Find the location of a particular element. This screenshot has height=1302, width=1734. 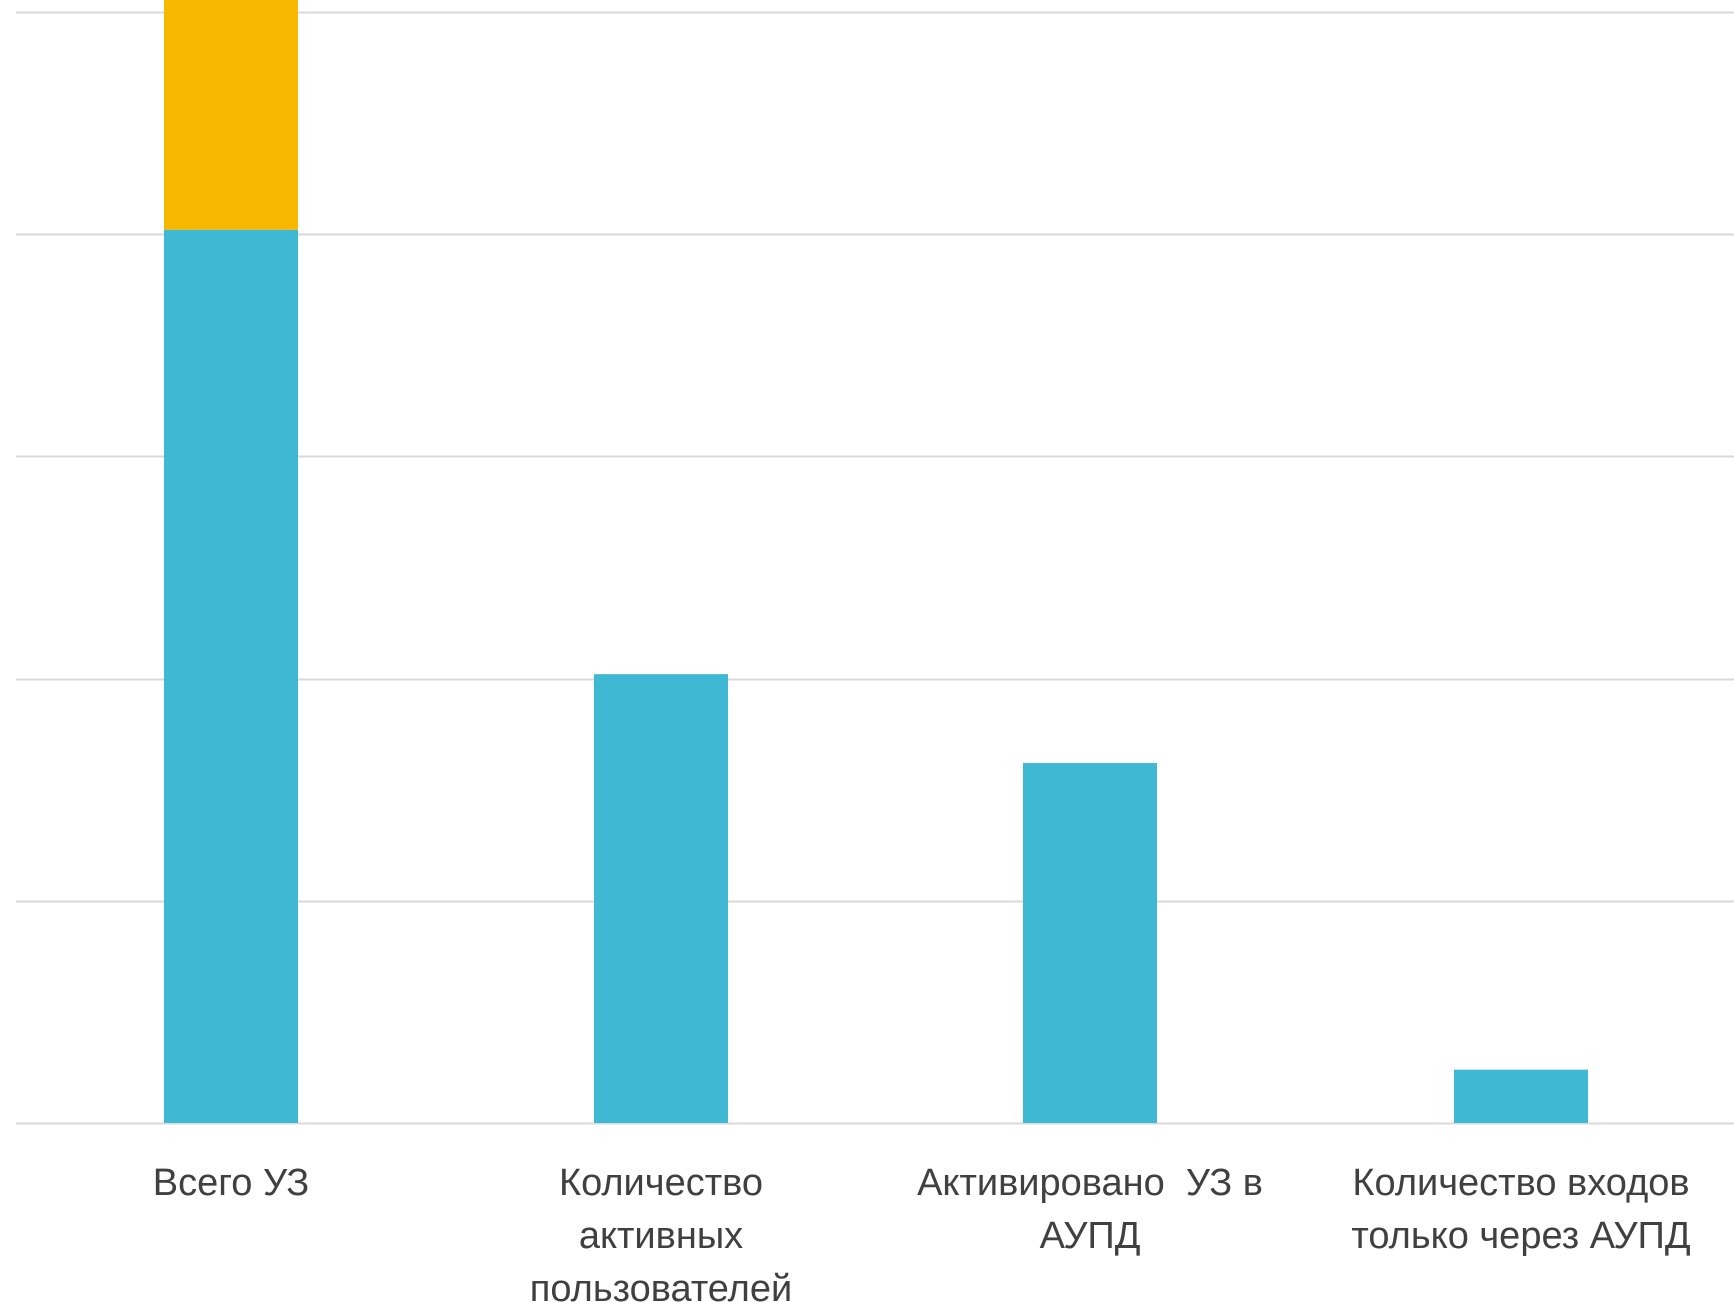

category-label-line: Всего УЗ is located at coordinates (231, 1183).